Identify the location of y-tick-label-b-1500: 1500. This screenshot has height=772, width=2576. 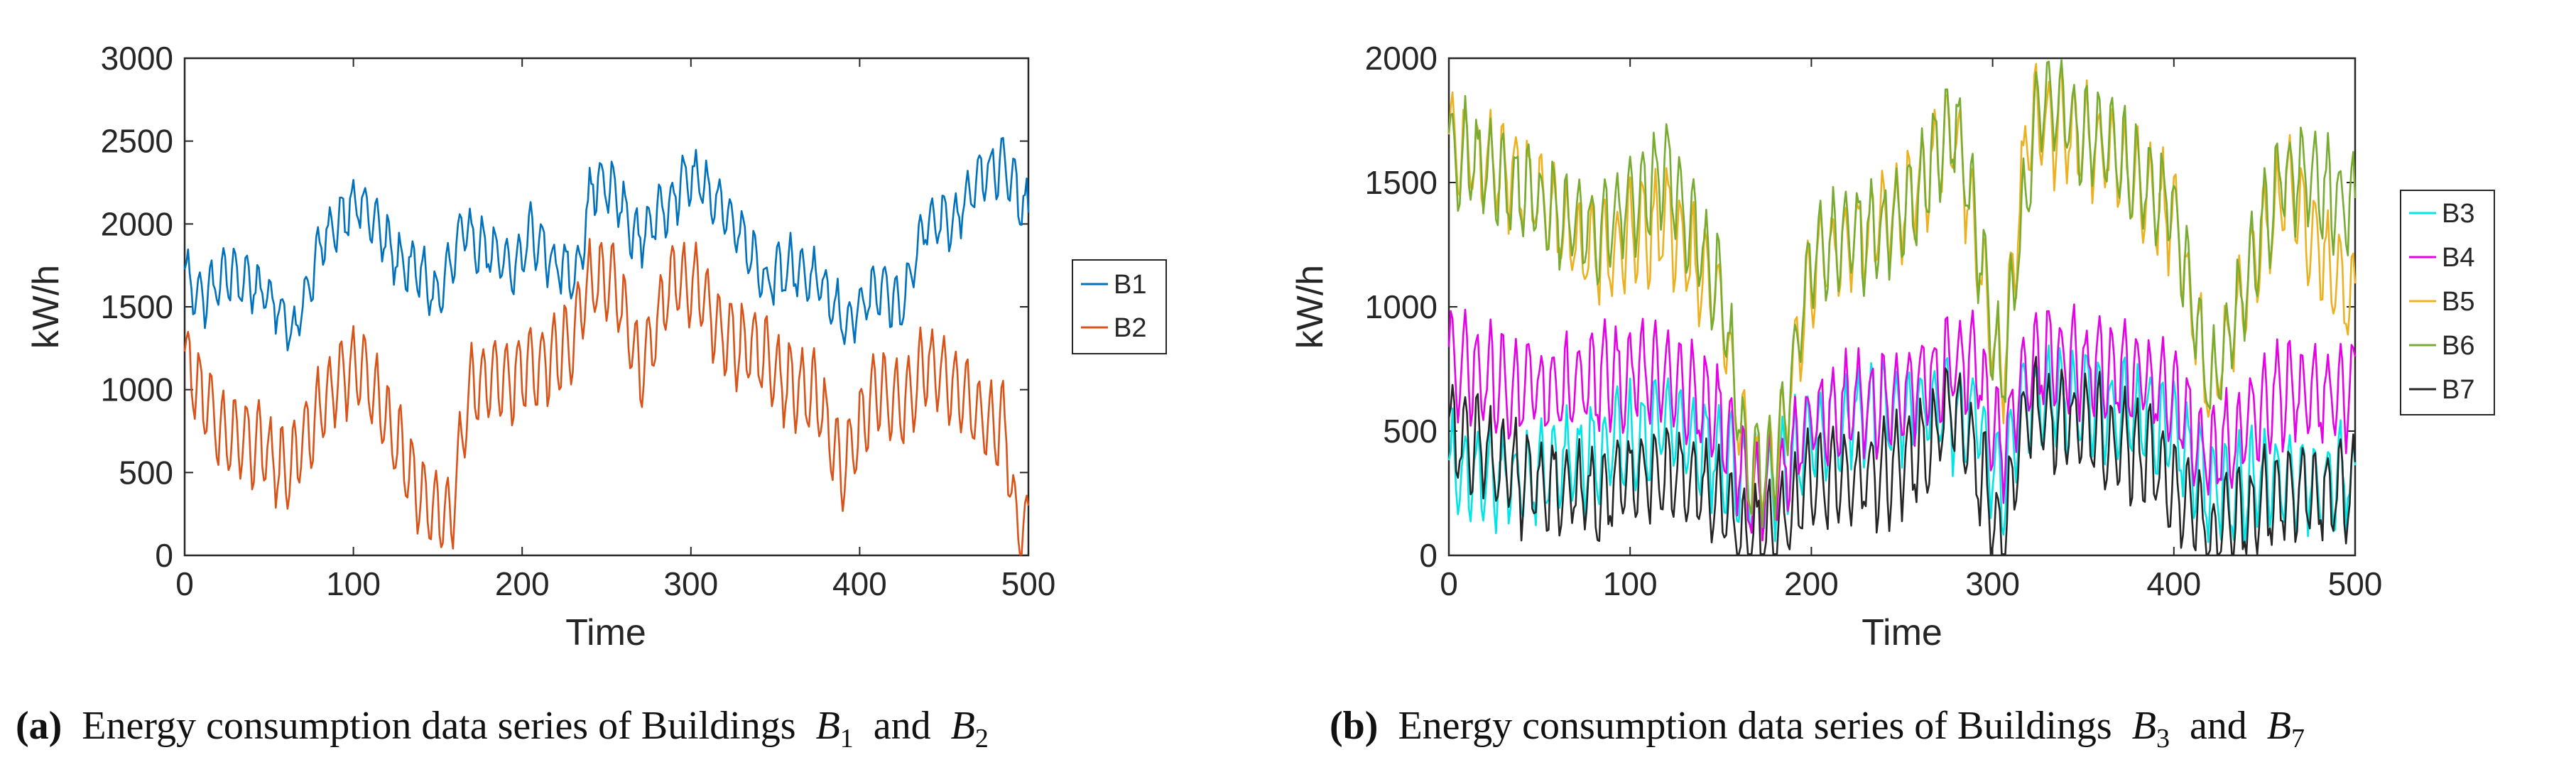
(1402, 182).